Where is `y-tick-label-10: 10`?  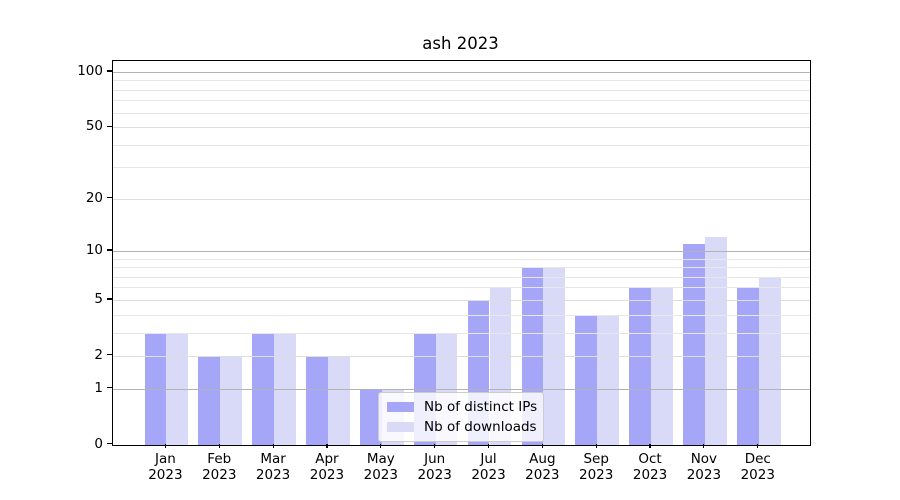 y-tick-label-10: 10 is located at coordinates (94, 249).